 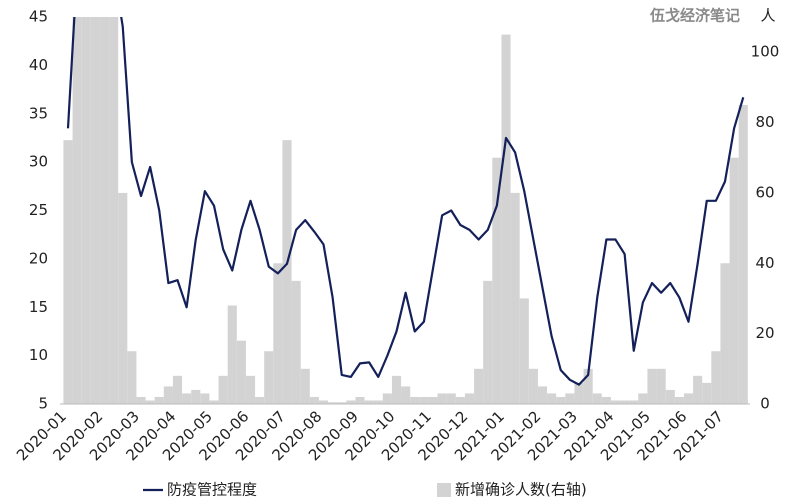 What do you see at coordinates (38, 355) in the screenshot?
I see `y-tick-label: 10` at bounding box center [38, 355].